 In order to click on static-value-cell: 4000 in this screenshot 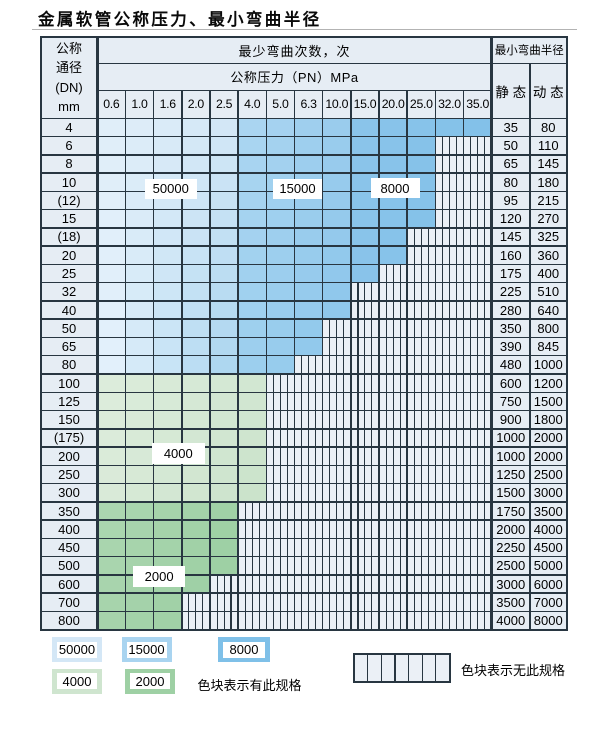, I will do `click(510, 620)`.